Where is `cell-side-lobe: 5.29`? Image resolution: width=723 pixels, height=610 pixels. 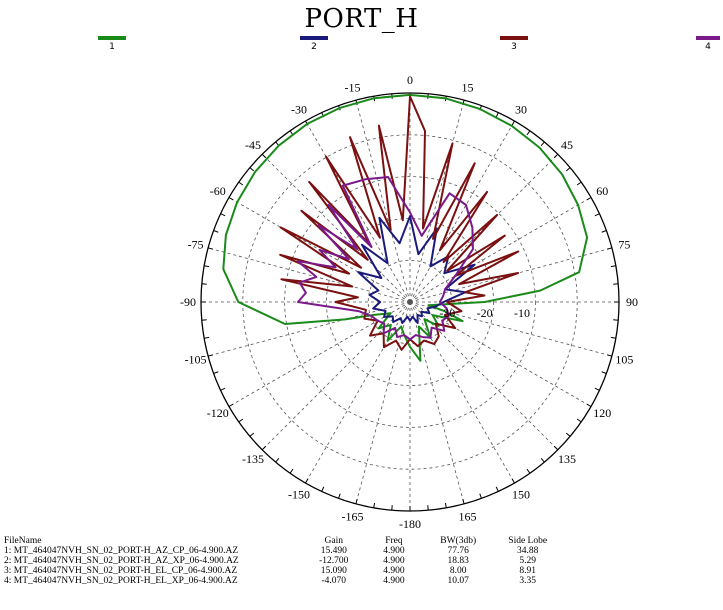 cell-side-lobe: 5.29 is located at coordinates (527, 561).